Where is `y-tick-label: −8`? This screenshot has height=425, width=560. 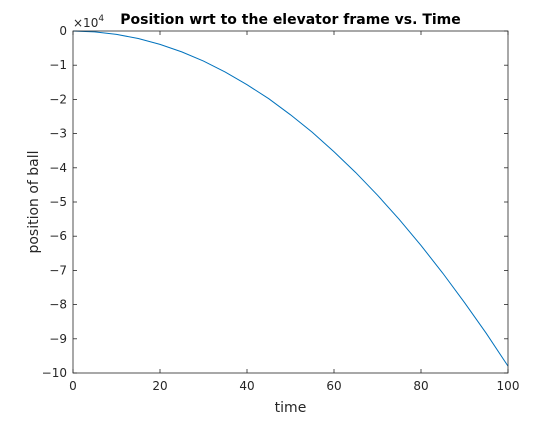 y-tick-label: −8 is located at coordinates (58, 305).